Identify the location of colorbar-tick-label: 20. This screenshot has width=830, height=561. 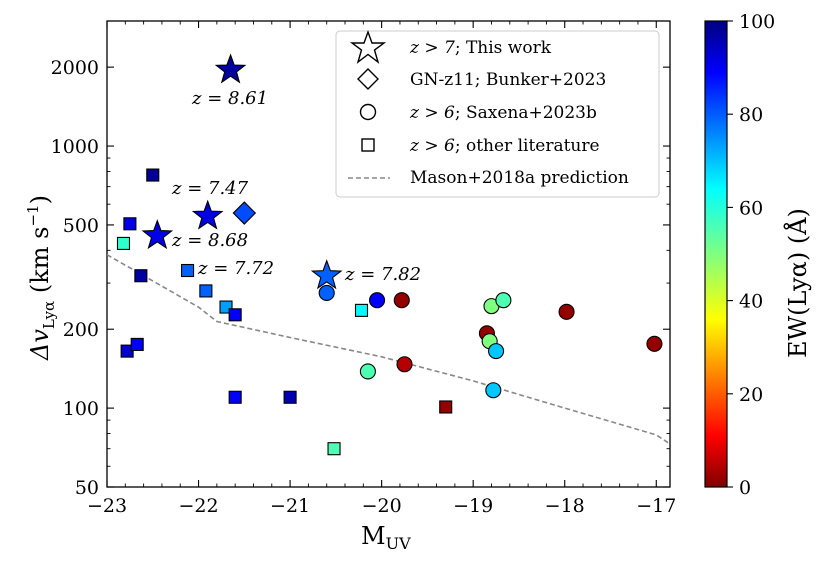
(751, 395).